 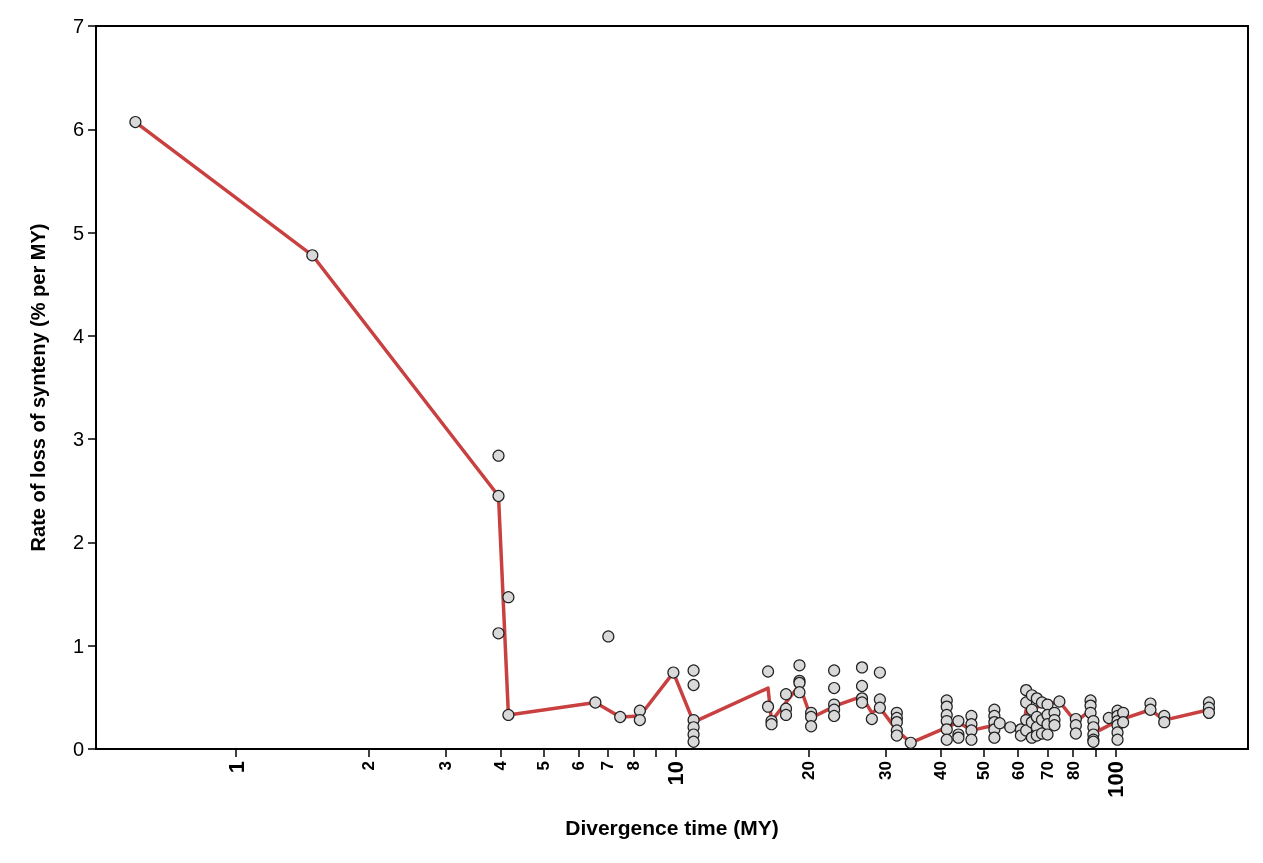 I want to click on y-tick-label: 1, so click(x=78, y=645).